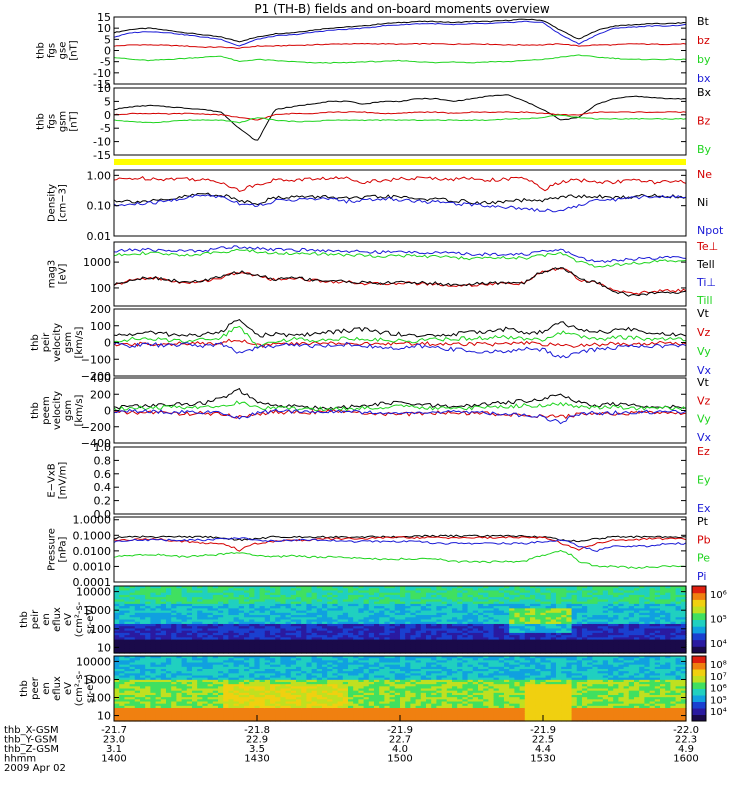  What do you see at coordinates (52, 549) in the screenshot?
I see `y-axis-label: Pressure` at bounding box center [52, 549].